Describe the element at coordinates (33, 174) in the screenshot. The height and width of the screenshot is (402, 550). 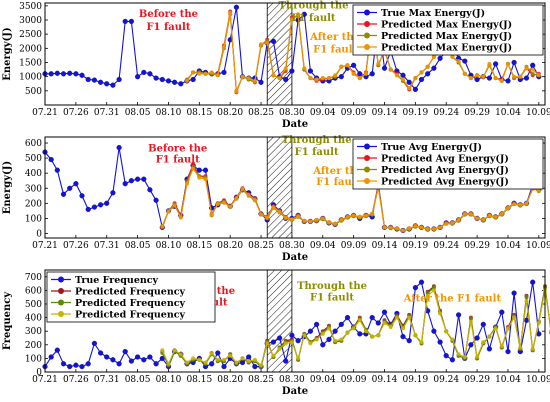
I see `y-tick-label: 400` at that location.